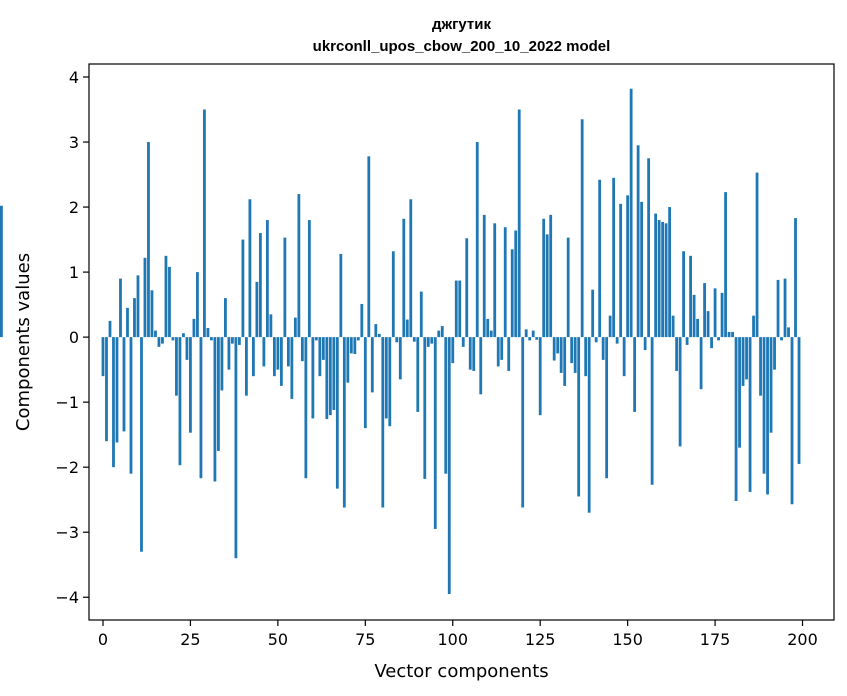 This screenshot has height=696, width=847. What do you see at coordinates (74, 272) in the screenshot?
I see `y-tick-label: 1` at bounding box center [74, 272].